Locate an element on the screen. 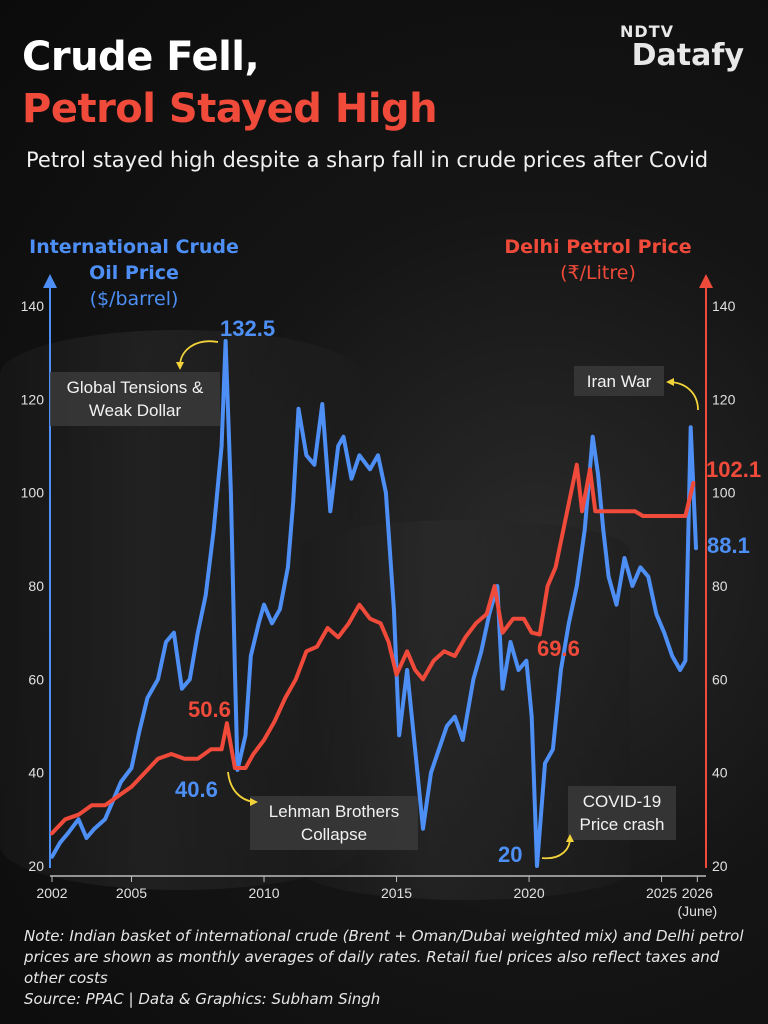 Image resolution: width=768 pixels, height=1024 pixels. right-axis-tick-label: 120 is located at coordinates (724, 399).